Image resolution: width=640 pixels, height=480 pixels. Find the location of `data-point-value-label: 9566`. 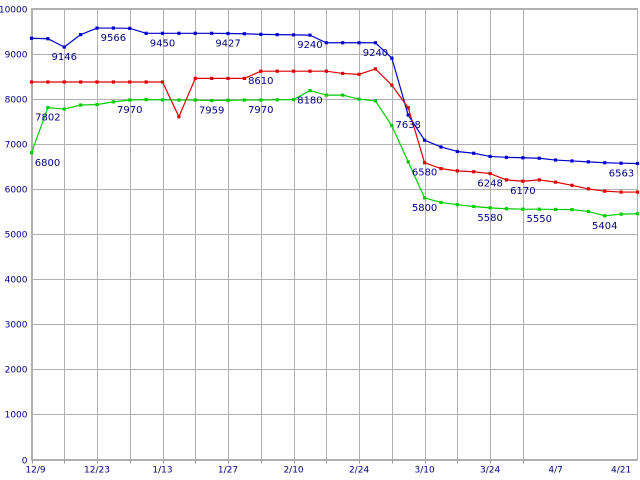

data-point-value-label: 9566 is located at coordinates (113, 38).